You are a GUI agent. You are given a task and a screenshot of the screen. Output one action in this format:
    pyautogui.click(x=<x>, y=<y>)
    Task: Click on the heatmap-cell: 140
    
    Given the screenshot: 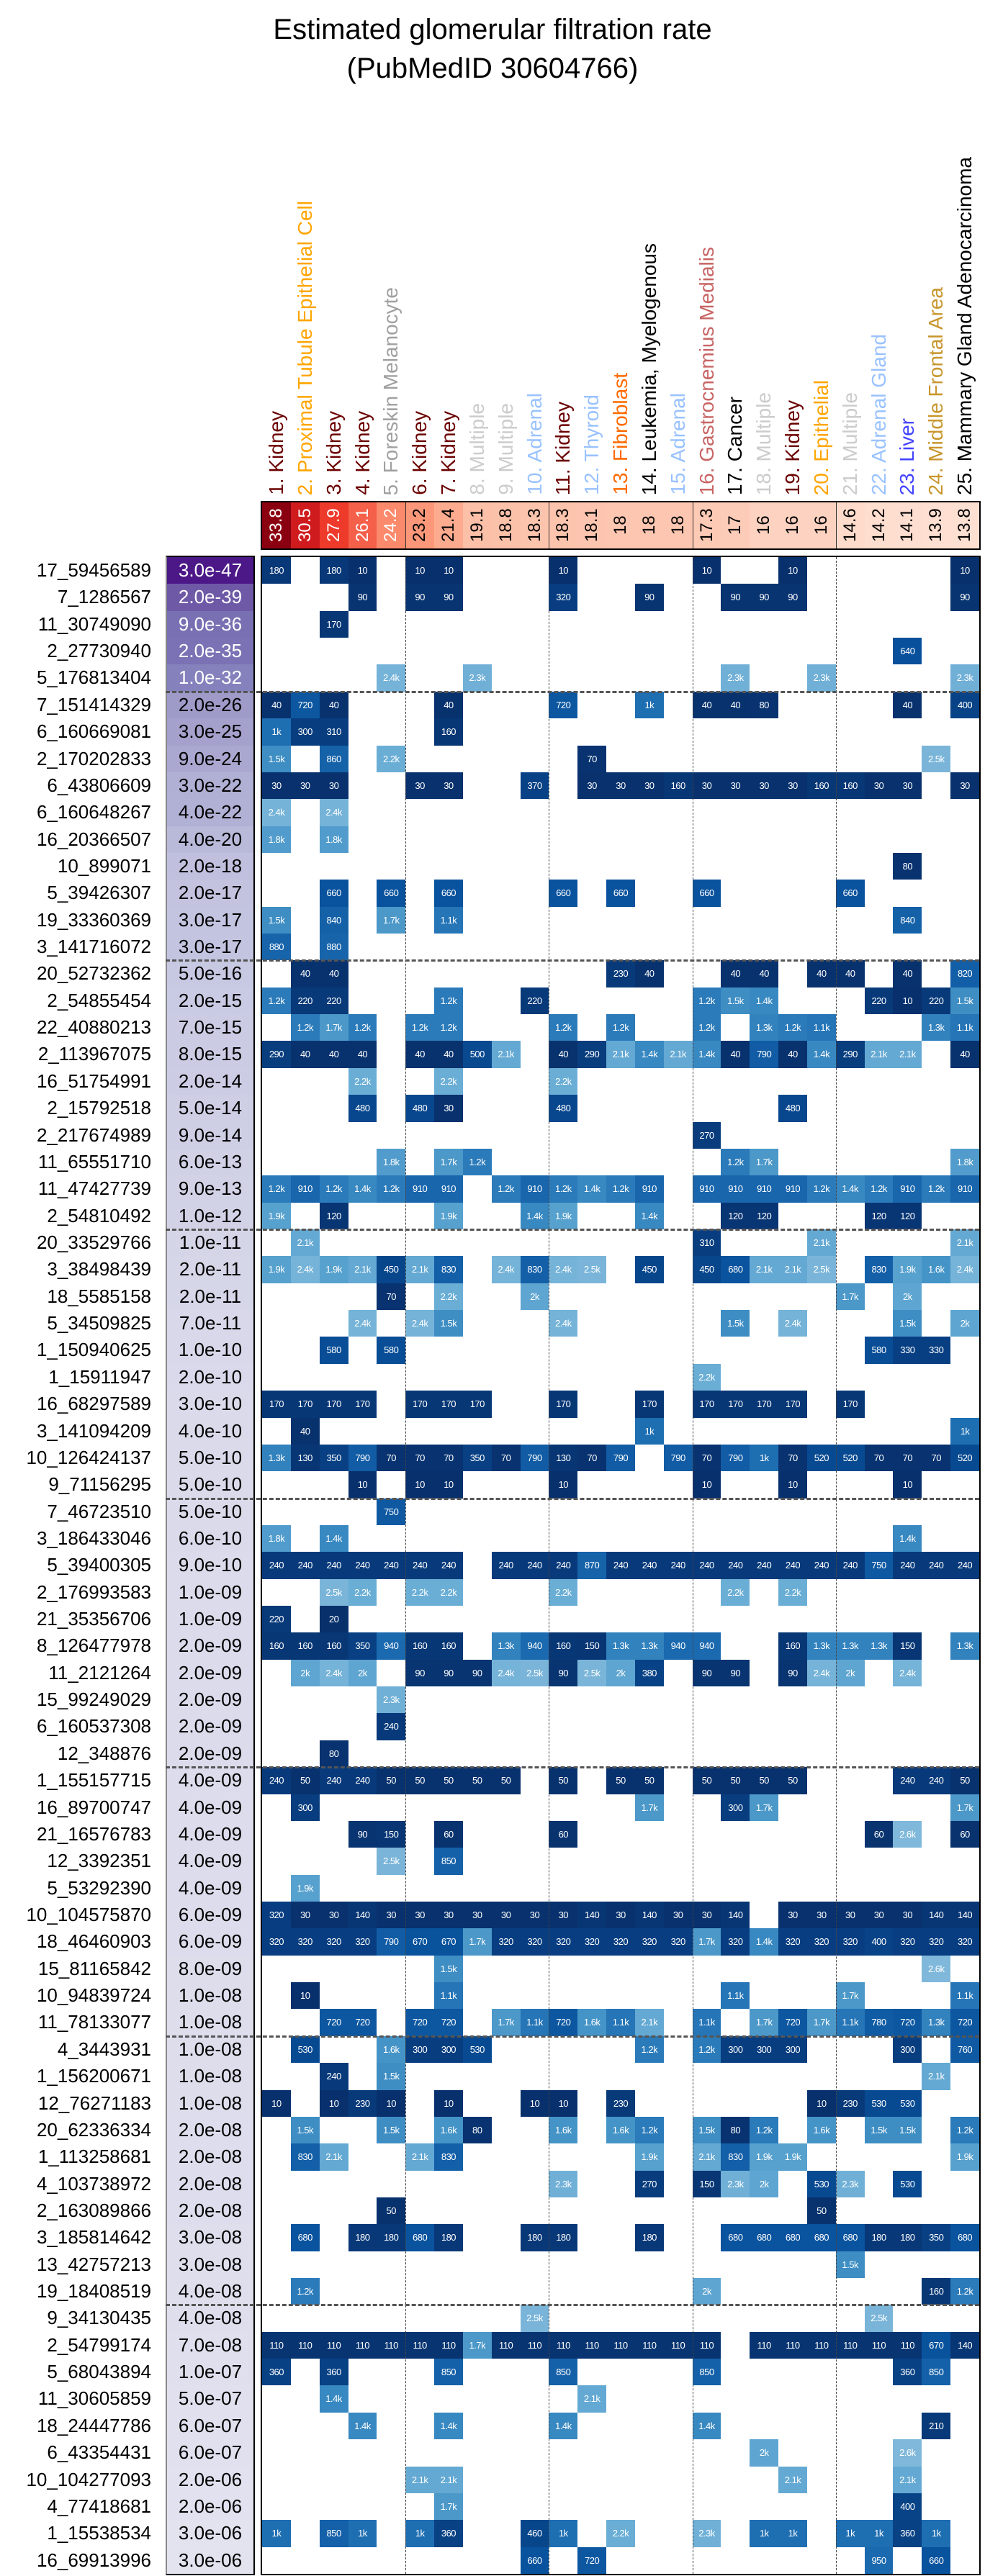 What is the action you would take?
    pyautogui.click(x=362, y=1916)
    